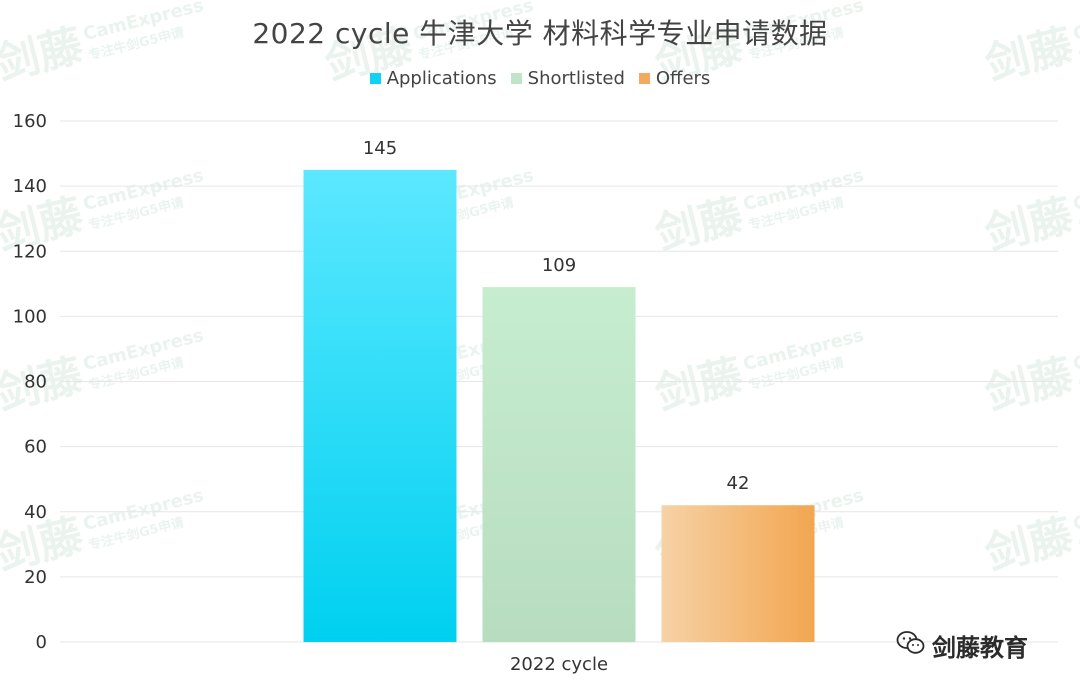 This screenshot has width=1080, height=691. Describe the element at coordinates (980, 648) in the screenshot. I see `footer-brand-label: 剑藤教育` at that location.